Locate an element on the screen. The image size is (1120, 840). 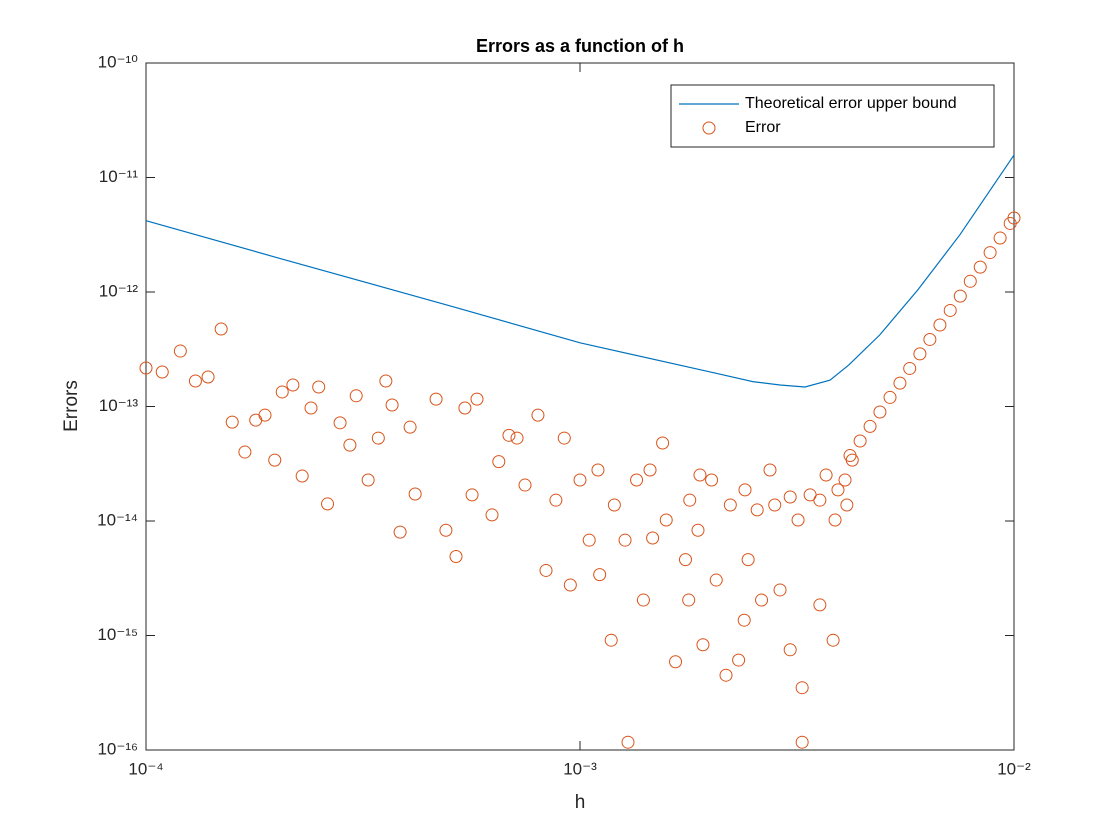
legend-marker-sample is located at coordinates (709, 128).